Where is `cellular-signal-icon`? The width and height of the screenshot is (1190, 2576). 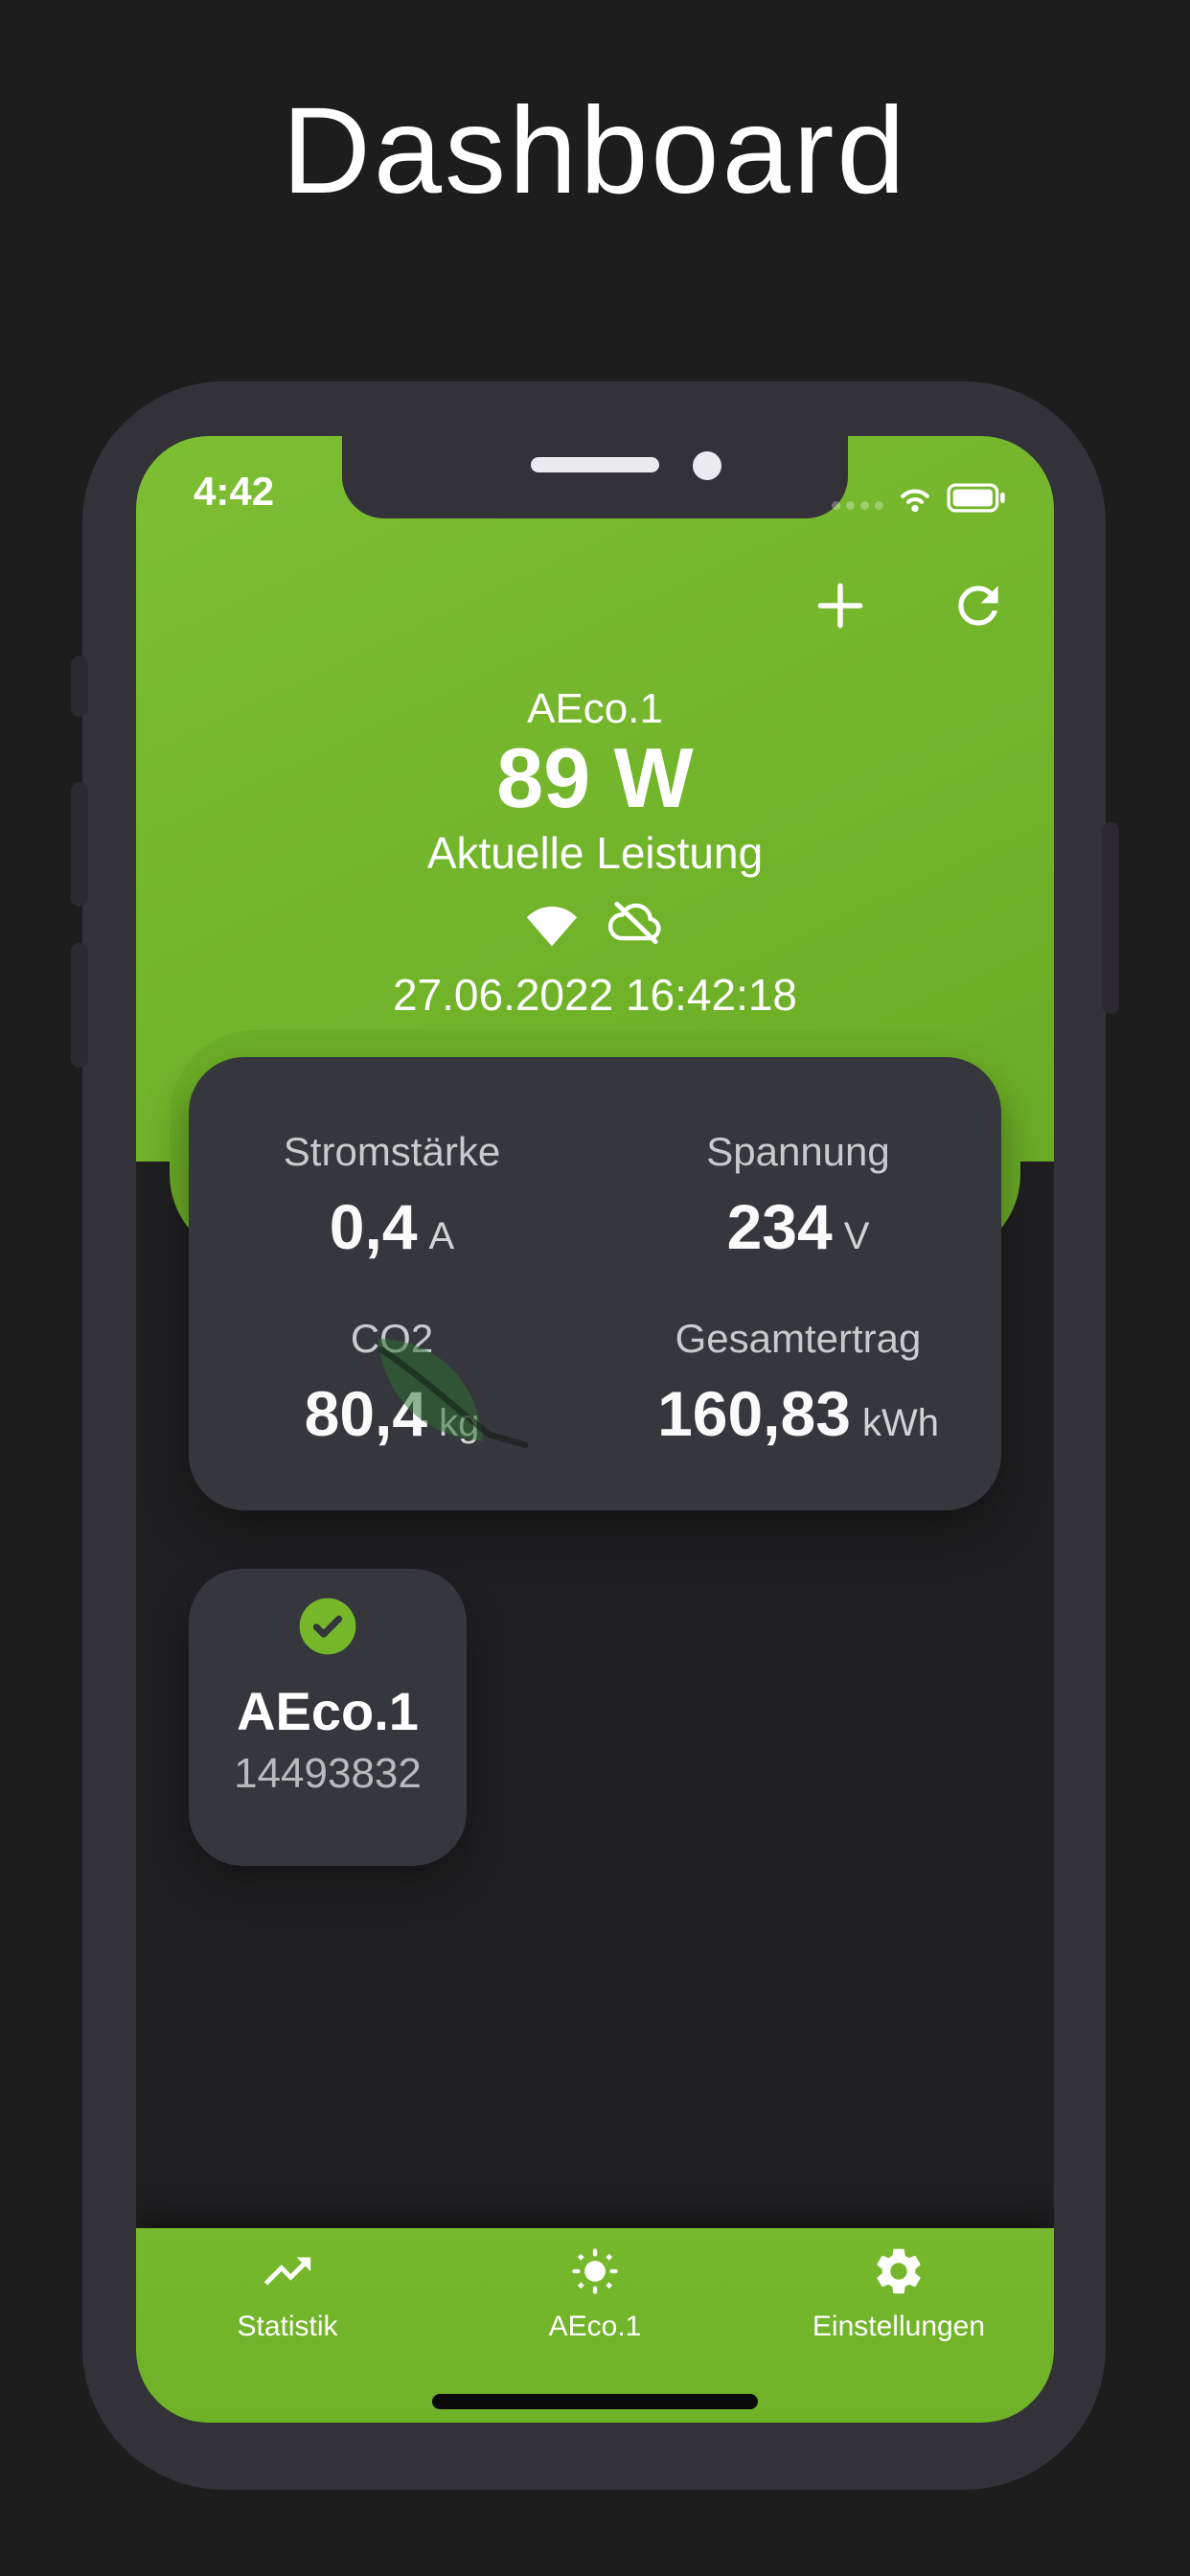
cellular-signal-icon is located at coordinates (858, 506).